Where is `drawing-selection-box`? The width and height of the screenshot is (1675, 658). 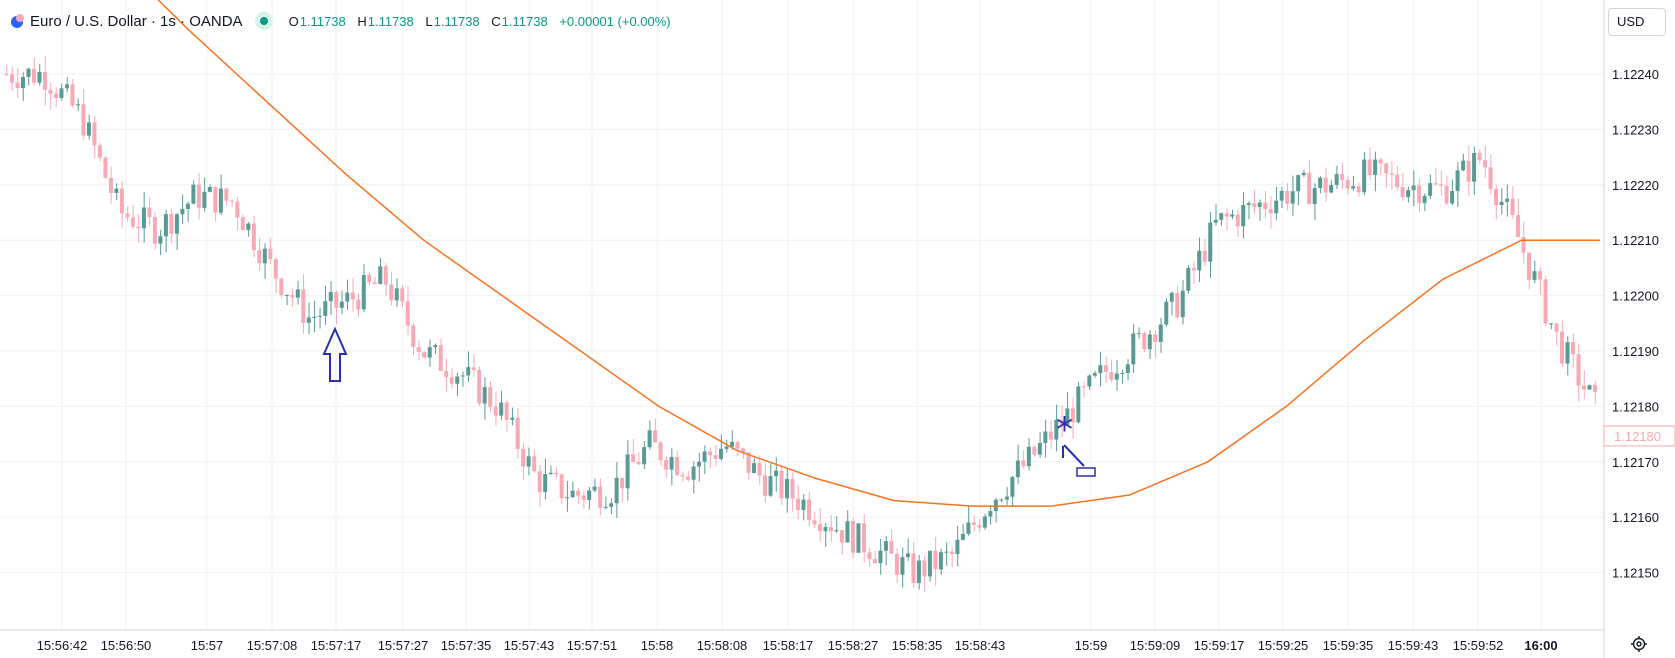
drawing-selection-box is located at coordinates (1086, 472).